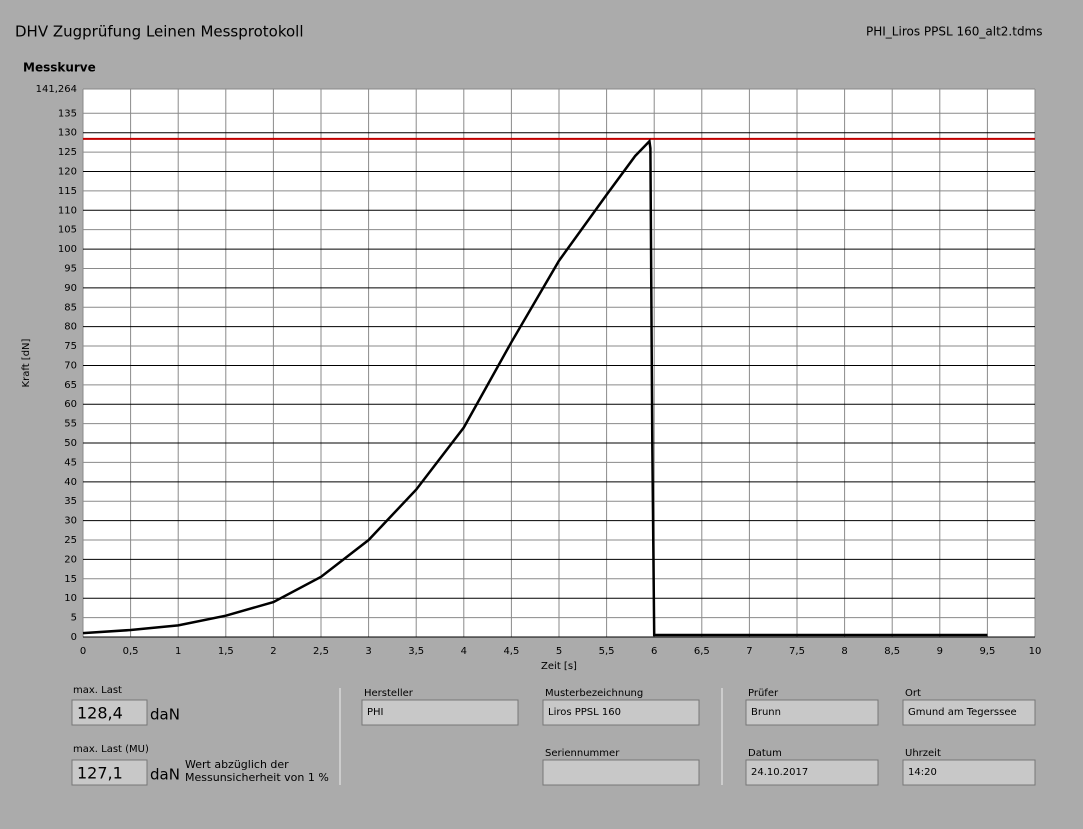 Image resolution: width=1083 pixels, height=829 pixels. I want to click on y-tick-label: 141,264, so click(56, 89).